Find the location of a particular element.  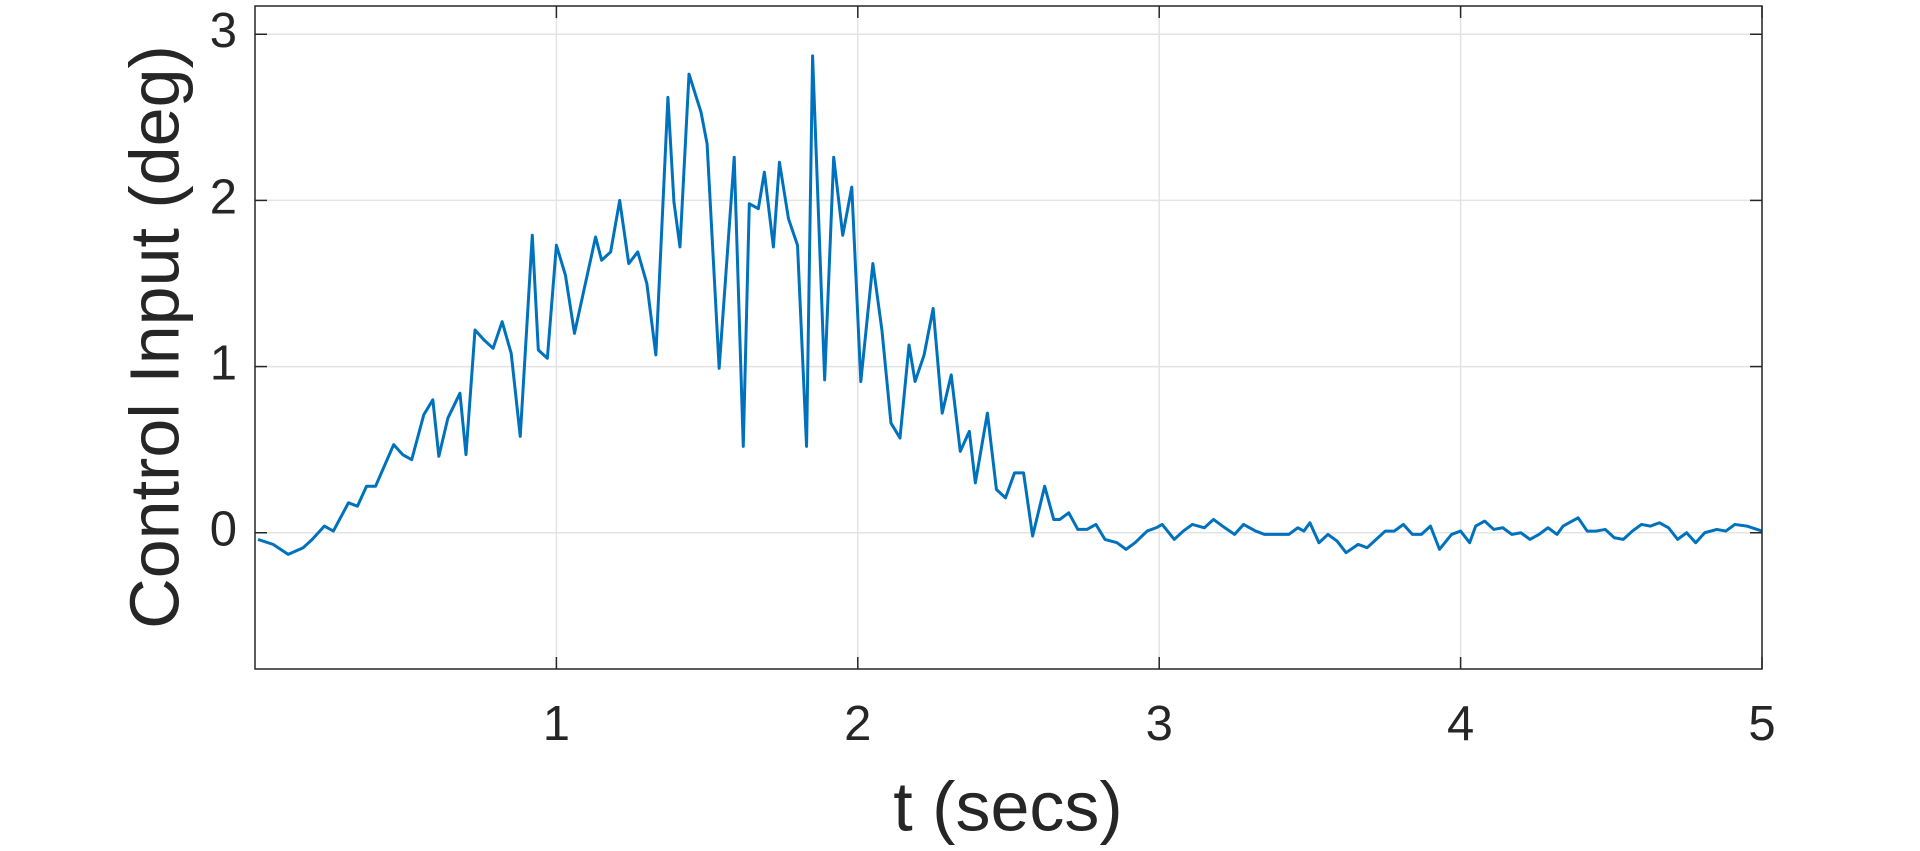

x-tick-label: 1 is located at coordinates (556, 724).